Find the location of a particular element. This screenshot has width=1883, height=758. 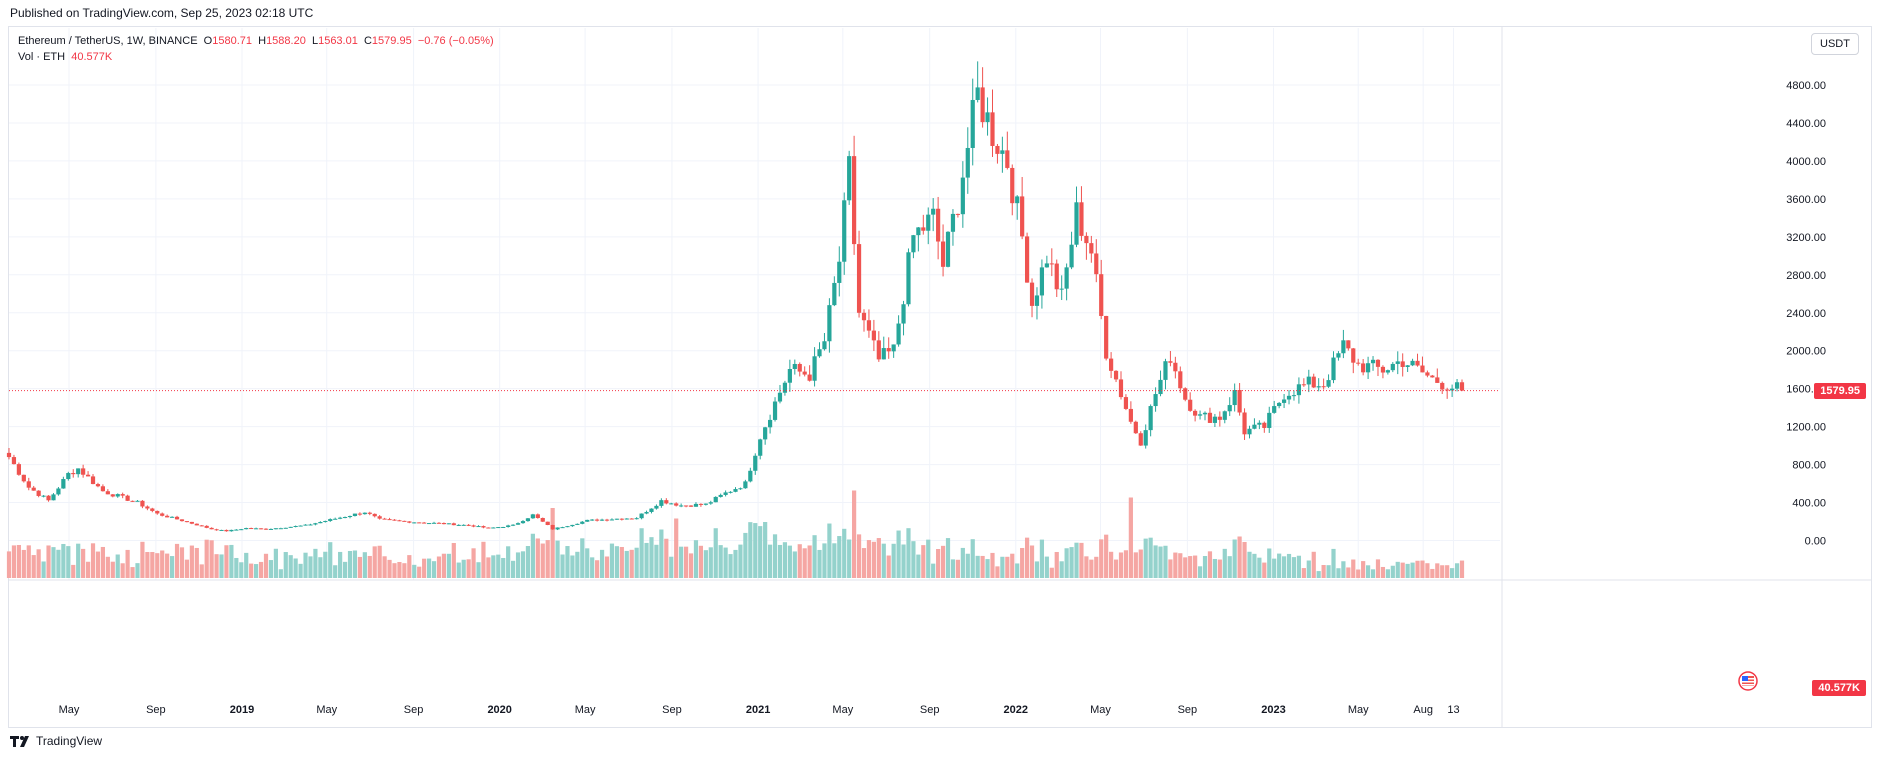

volume-label: Vol · ETH is located at coordinates (42, 57).